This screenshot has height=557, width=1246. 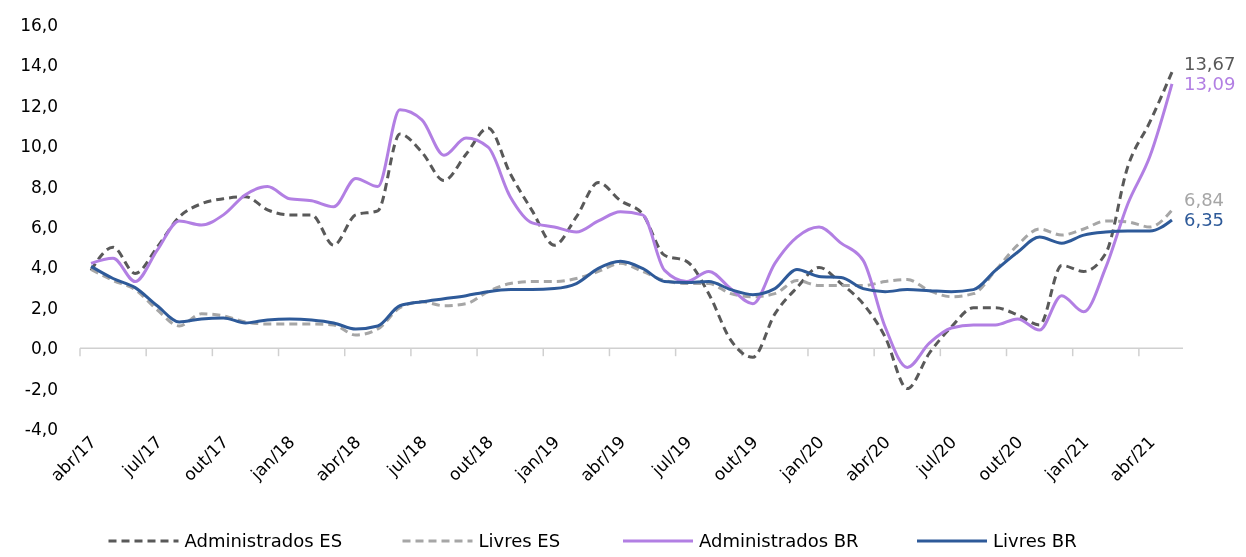 What do you see at coordinates (1209, 84) in the screenshot?
I see `data-label: 13,09` at bounding box center [1209, 84].